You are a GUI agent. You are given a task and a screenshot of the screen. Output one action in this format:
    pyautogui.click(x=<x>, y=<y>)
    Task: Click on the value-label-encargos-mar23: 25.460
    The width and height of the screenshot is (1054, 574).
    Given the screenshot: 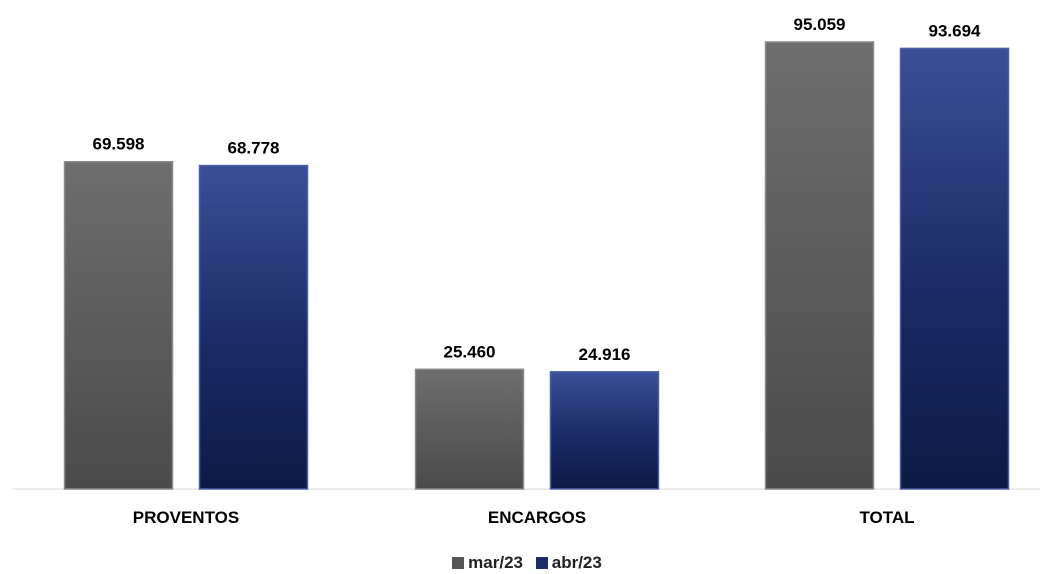 What is the action you would take?
    pyautogui.click(x=470, y=351)
    